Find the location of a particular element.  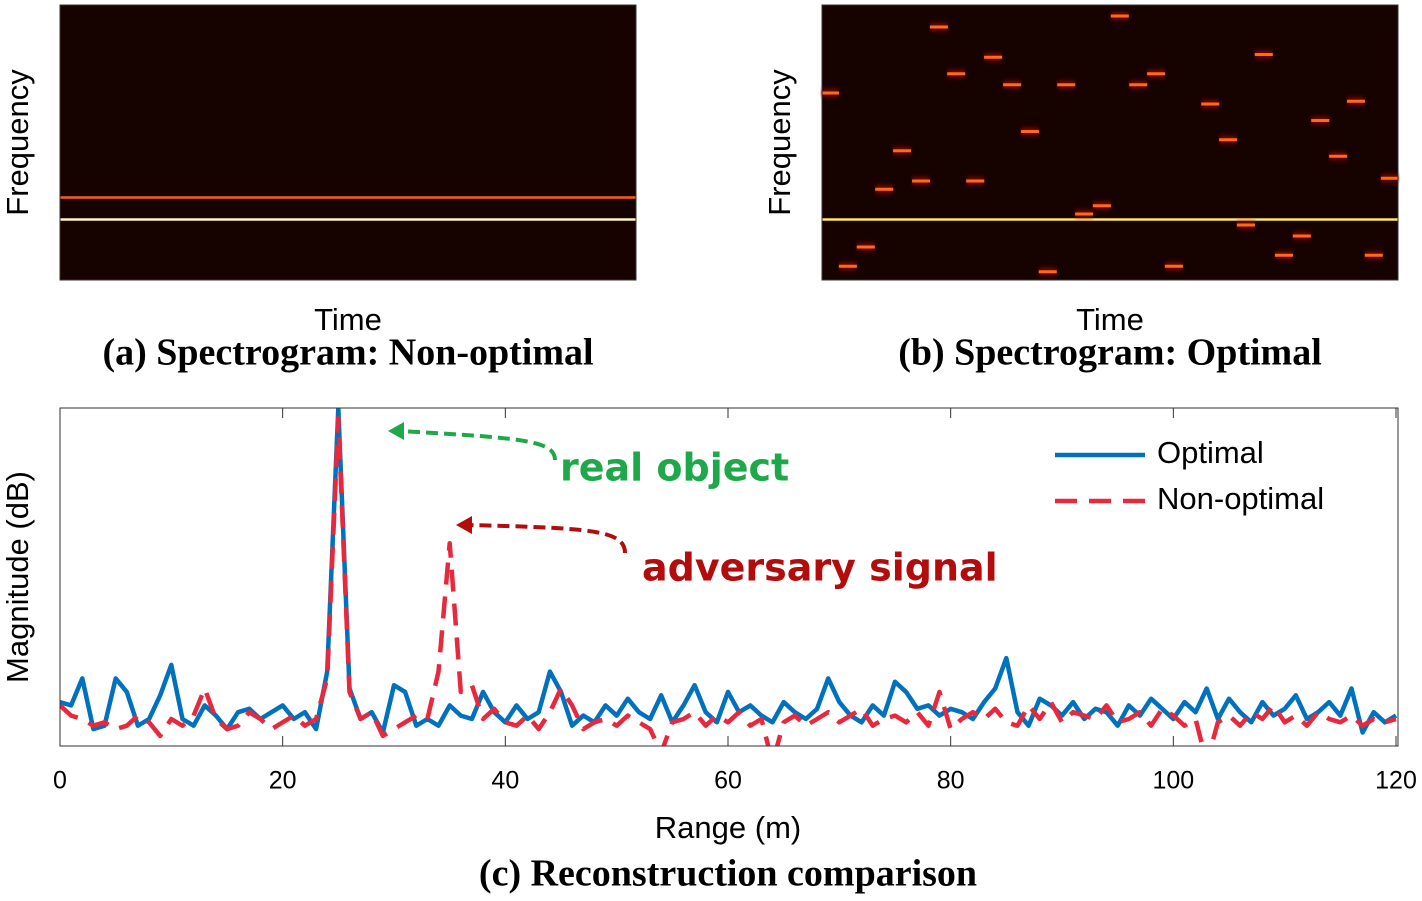

panel-caption: (a) Spectrogram: Non-optimal is located at coordinates (347, 353).